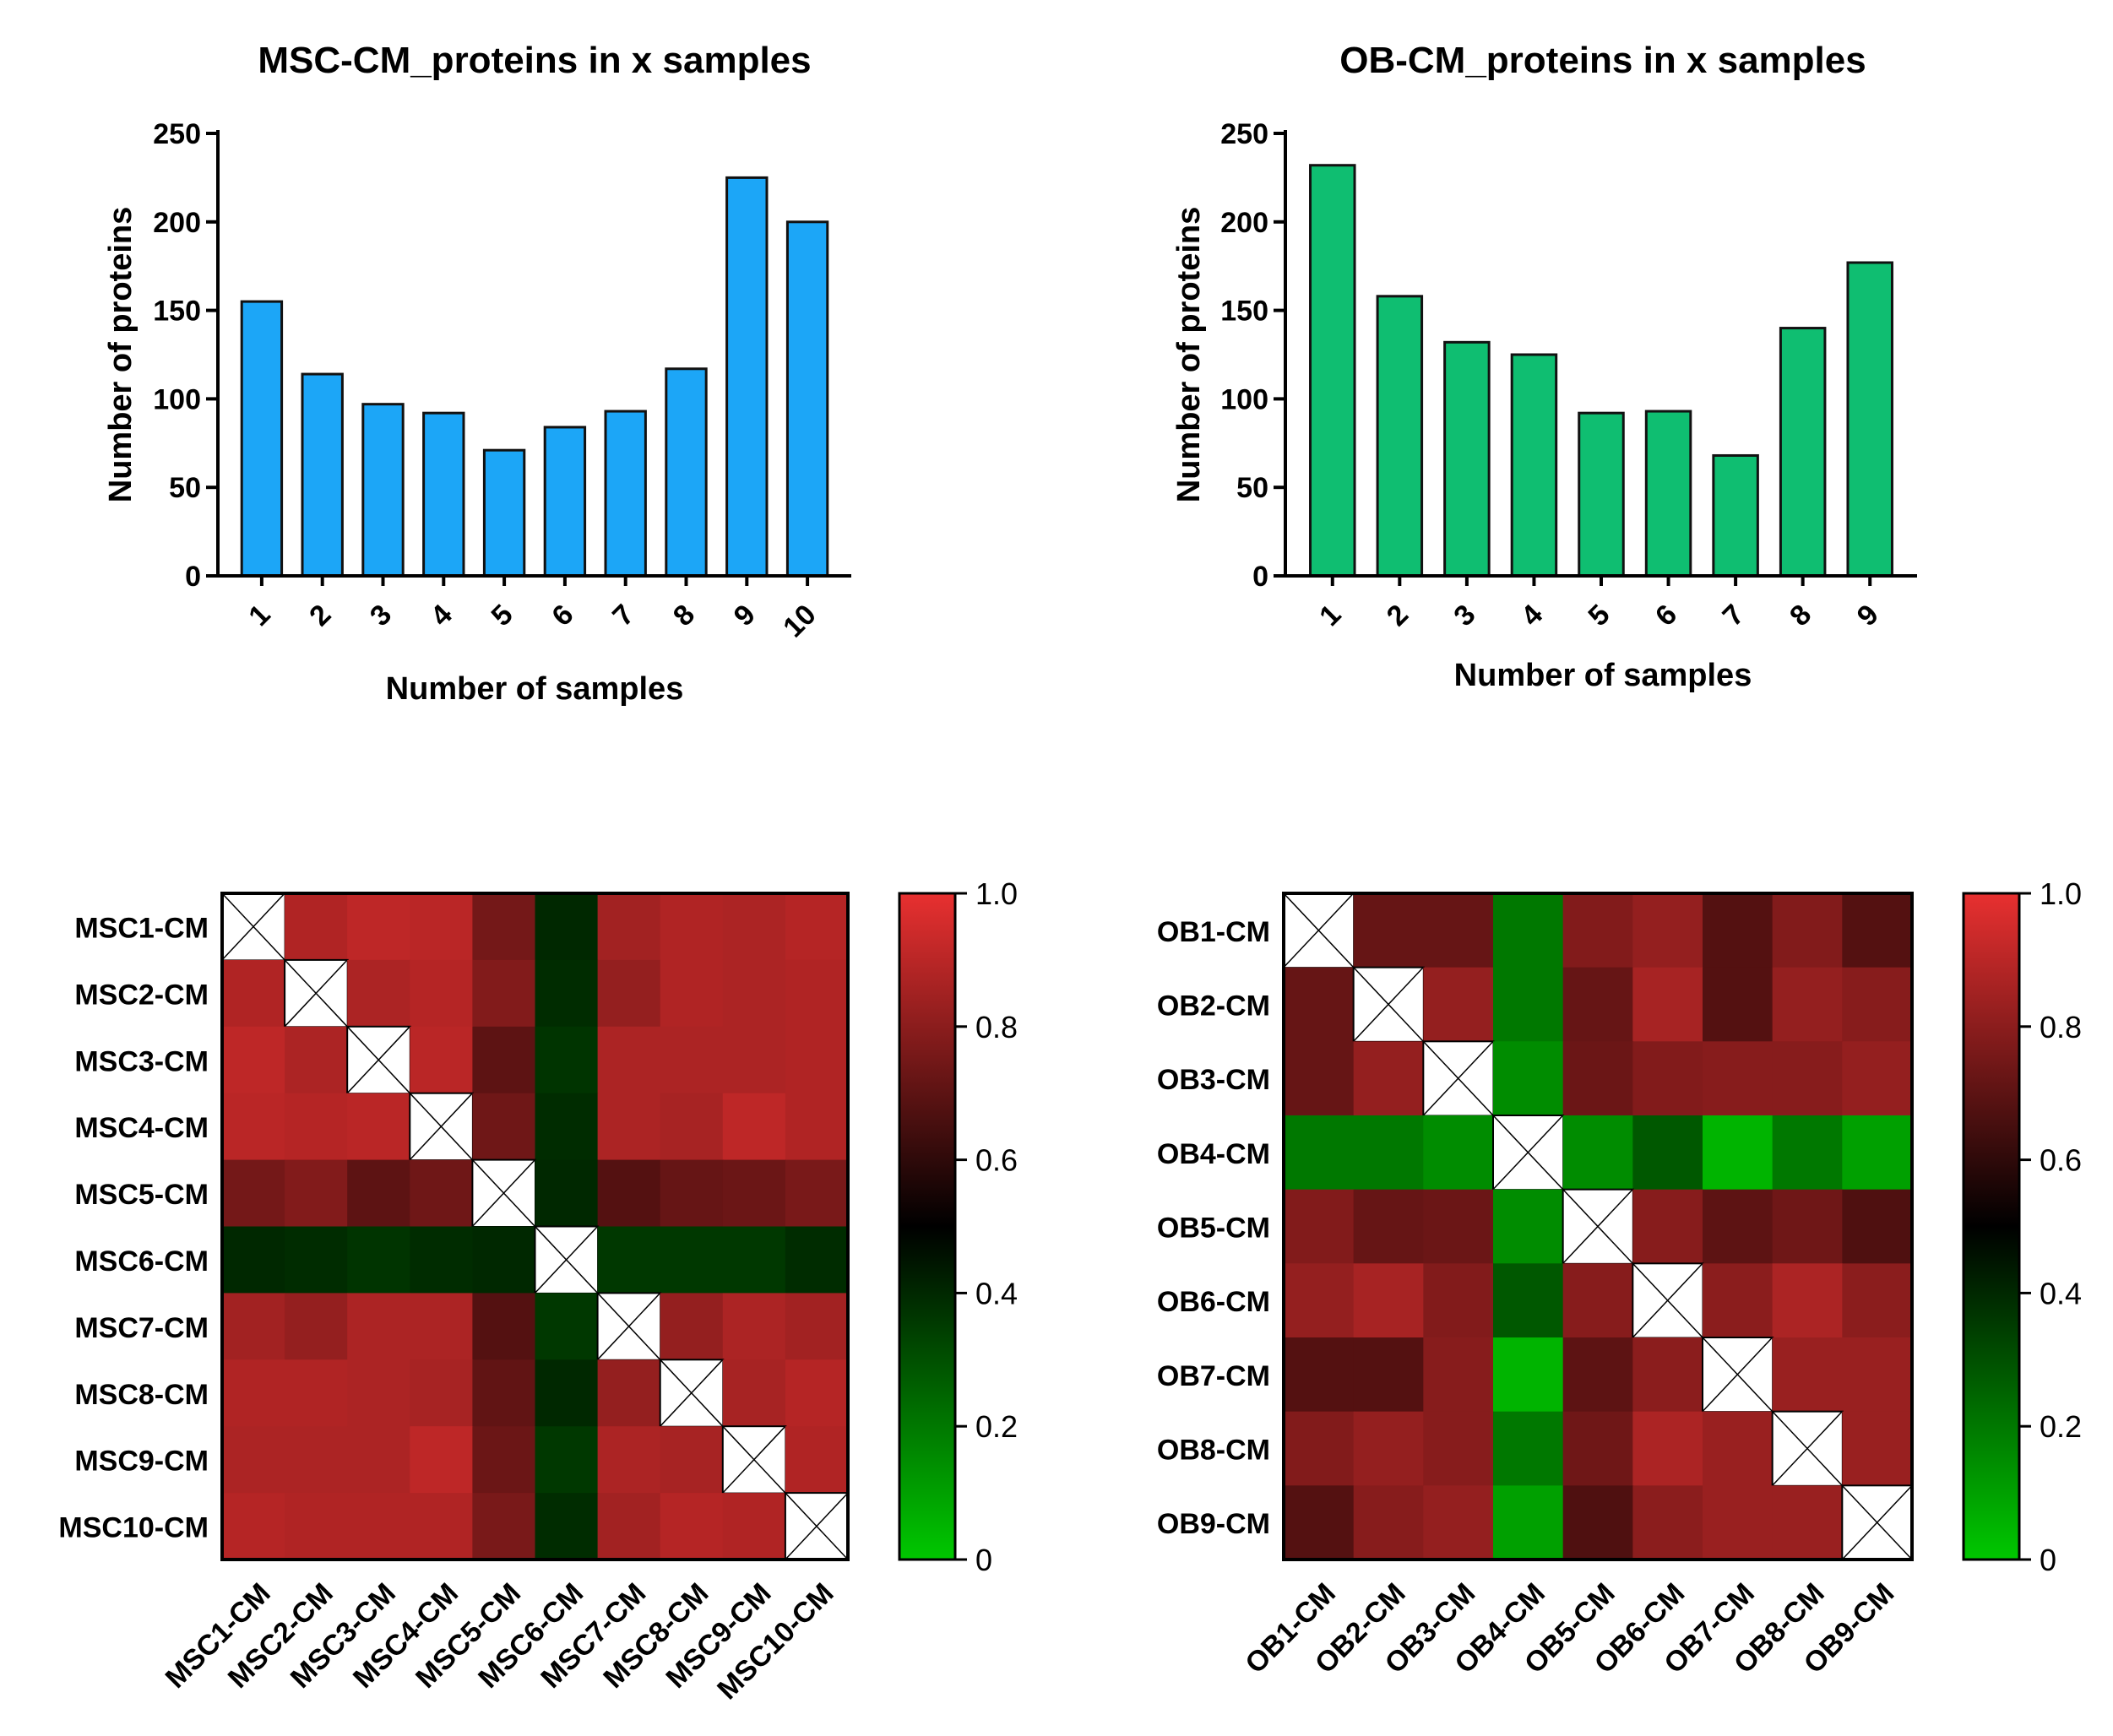 Image resolution: width=2113 pixels, height=1736 pixels. What do you see at coordinates (535, 689) in the screenshot?
I see `x-axis-label: Number of samples` at bounding box center [535, 689].